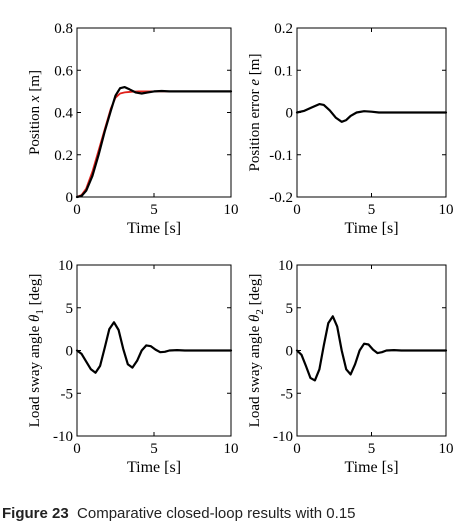 This screenshot has height=524, width=474. What do you see at coordinates (283, 71) in the screenshot?
I see `y-tick-label: 0.1` at bounding box center [283, 71].